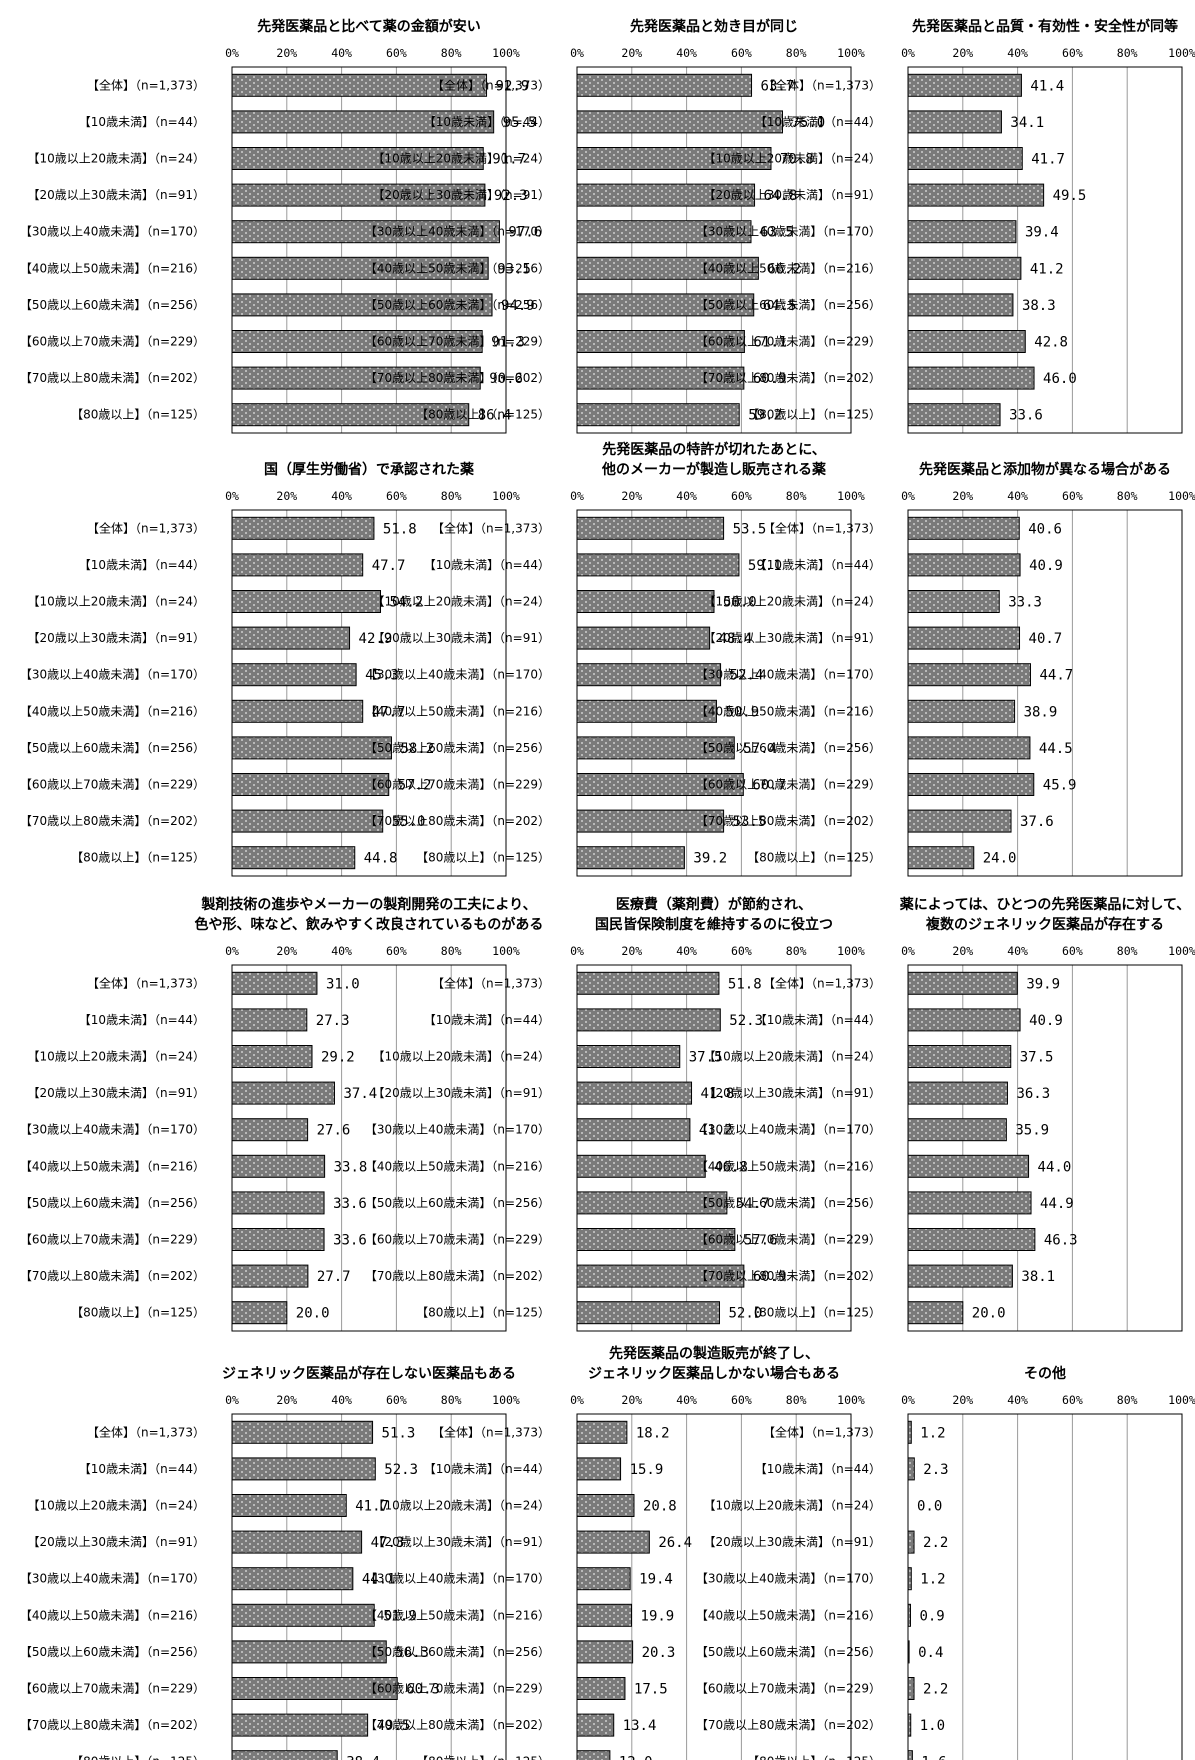 This screenshot has width=1195, height=1760. What do you see at coordinates (520, 123) in the screenshot?
I see `data-label: 95.5` at bounding box center [520, 123].